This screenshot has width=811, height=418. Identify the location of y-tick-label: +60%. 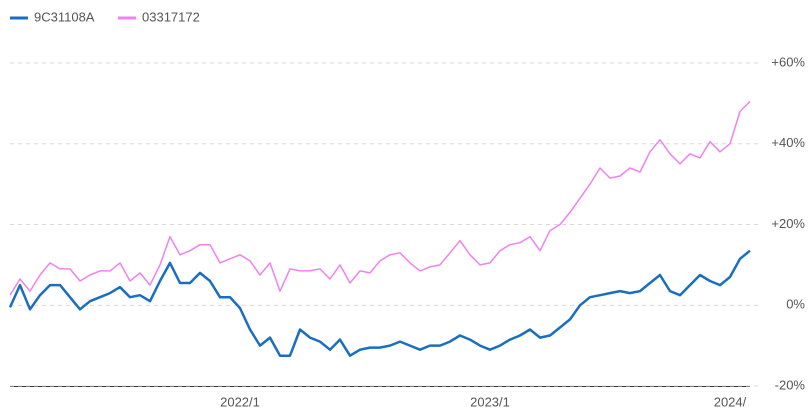
(788, 61).